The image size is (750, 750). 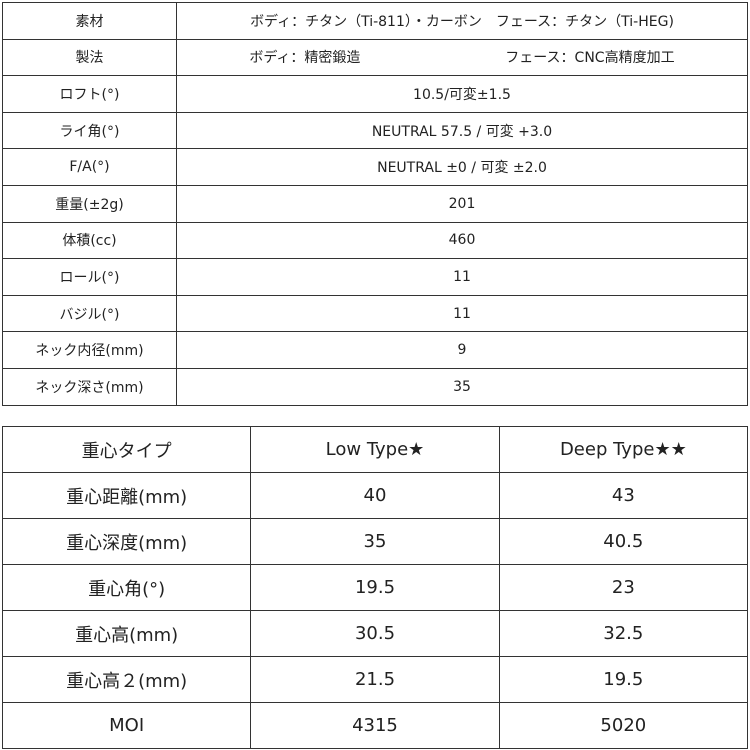 I want to click on spec-row: ネック深さ(mm) 35, so click(x=375, y=386).